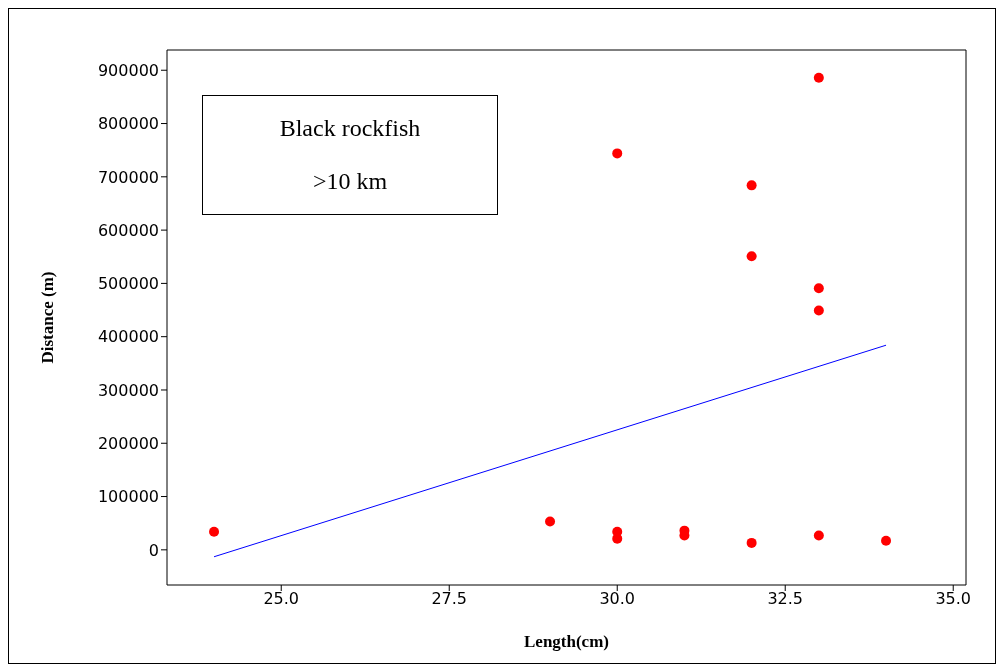 The image size is (1004, 672). Describe the element at coordinates (566, 641) in the screenshot. I see `x-axis-title: Length(cm)` at that location.